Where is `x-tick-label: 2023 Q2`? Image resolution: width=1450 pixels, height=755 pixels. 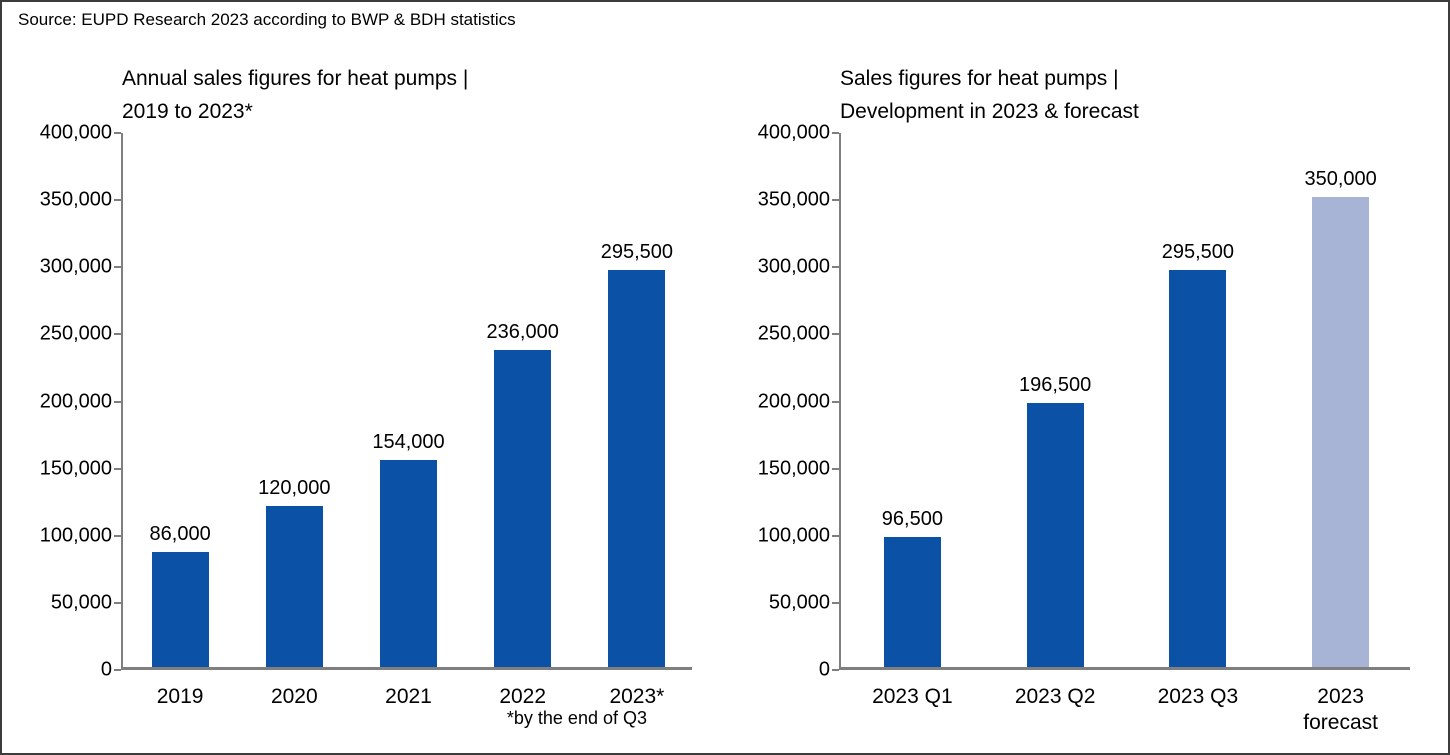 x-tick-label: 2023 Q2 is located at coordinates (1055, 696).